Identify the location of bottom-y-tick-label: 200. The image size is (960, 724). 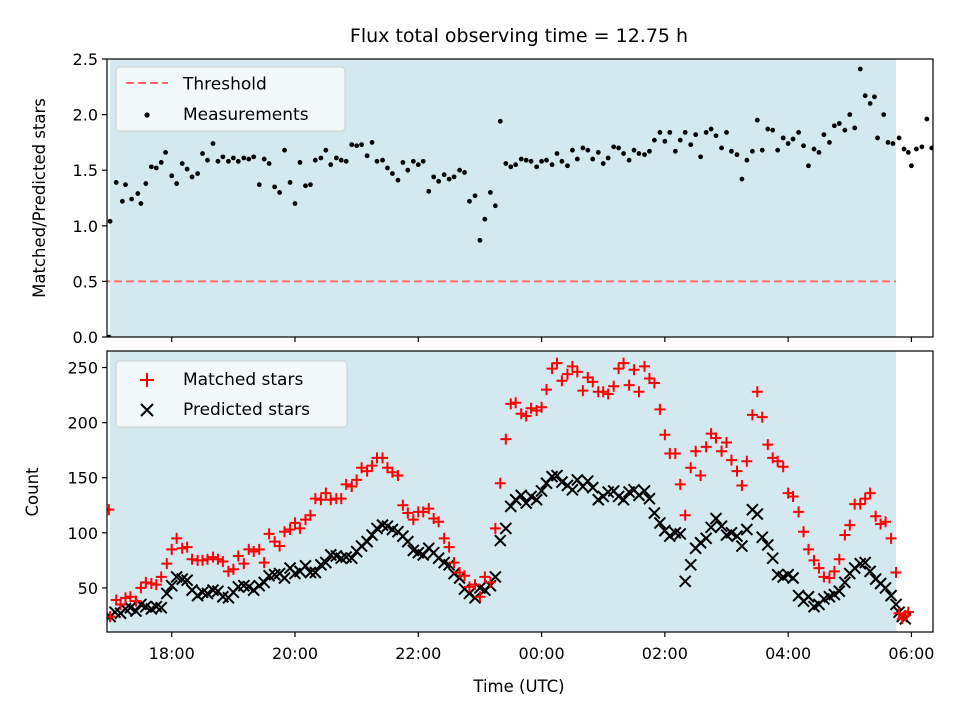
(82, 423).